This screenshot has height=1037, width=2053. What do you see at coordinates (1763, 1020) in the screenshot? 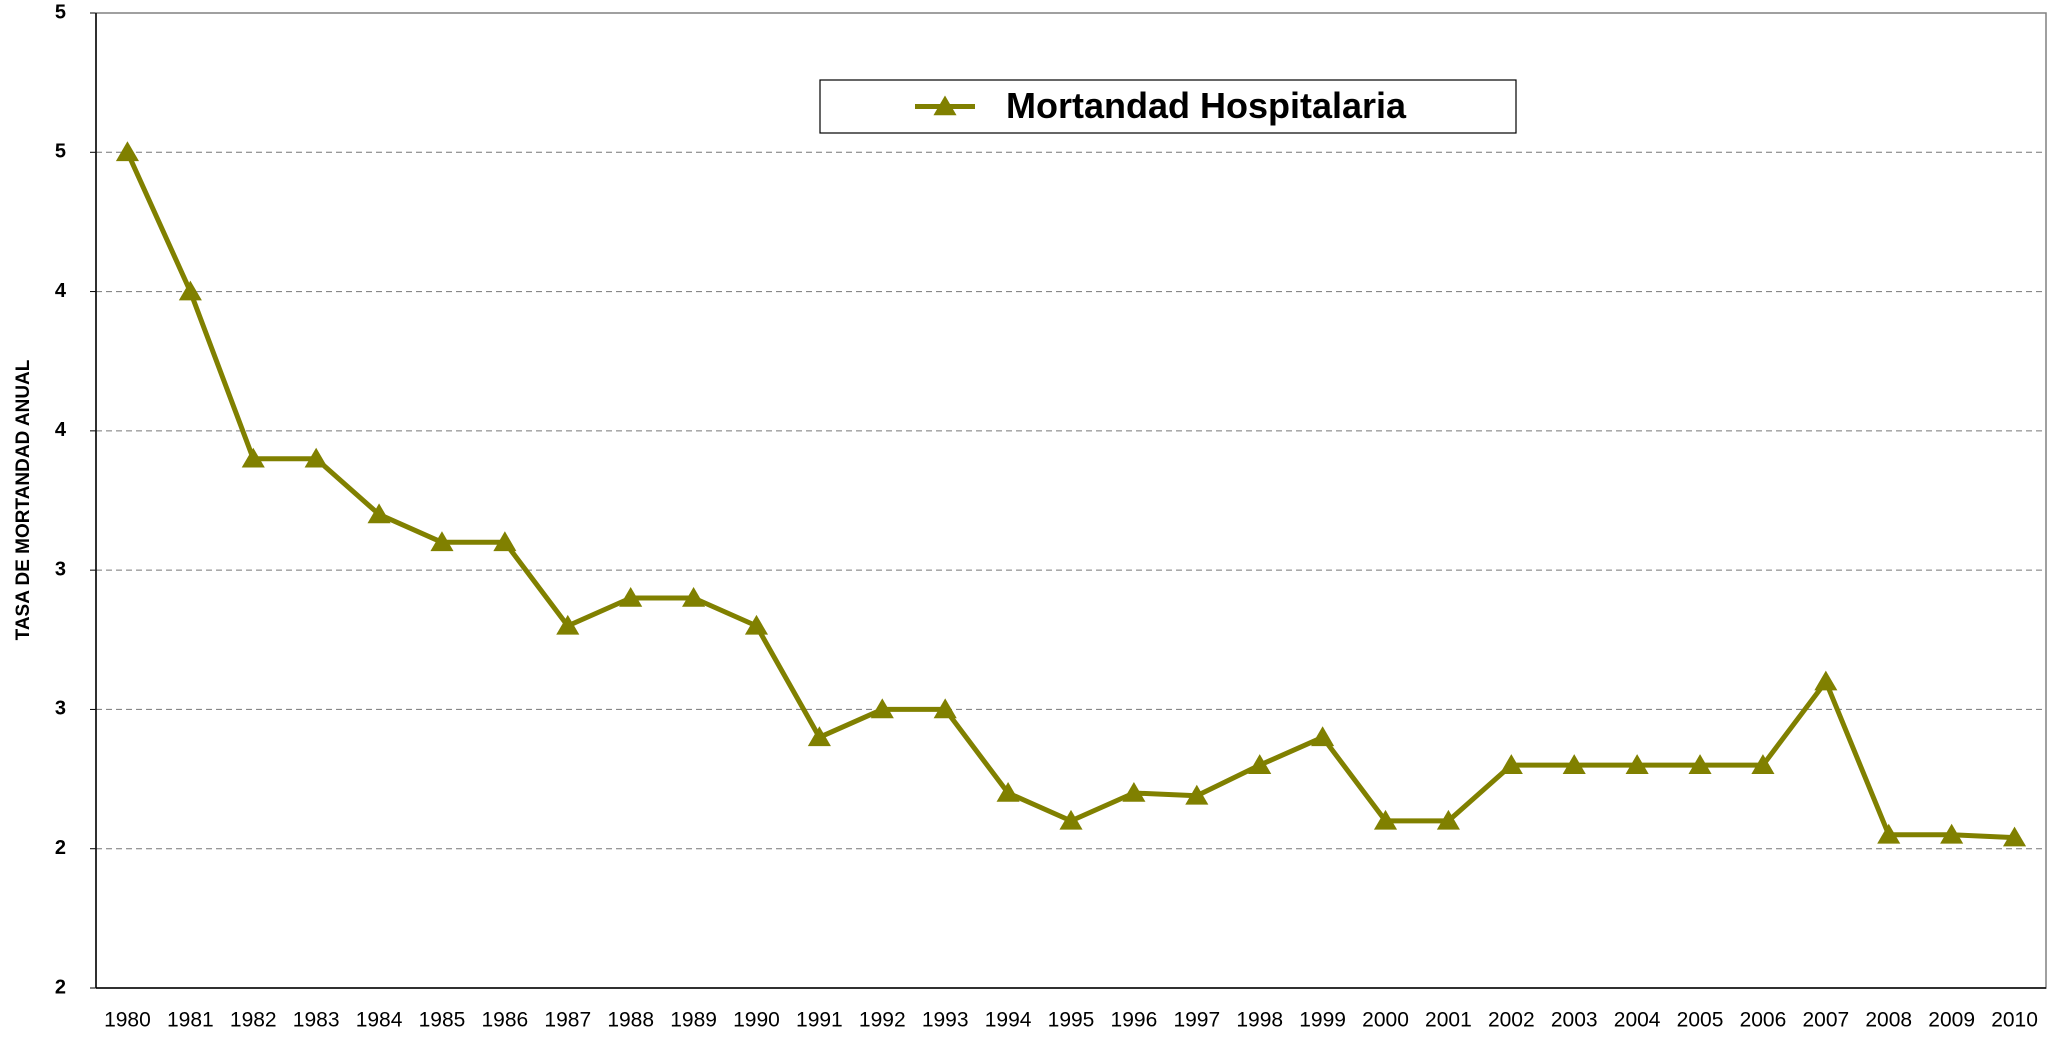
I see `x-tick-label: 2006` at bounding box center [1763, 1020].